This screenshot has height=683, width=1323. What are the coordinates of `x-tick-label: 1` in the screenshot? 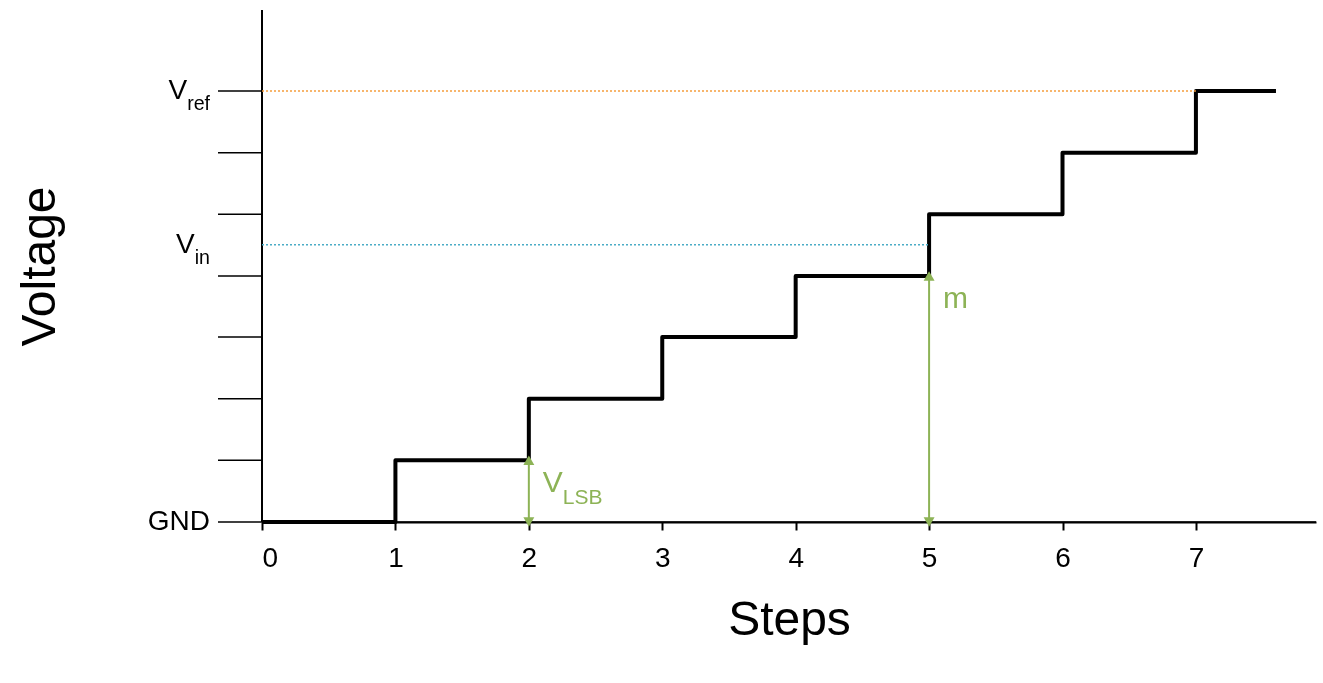 It's located at (396, 557).